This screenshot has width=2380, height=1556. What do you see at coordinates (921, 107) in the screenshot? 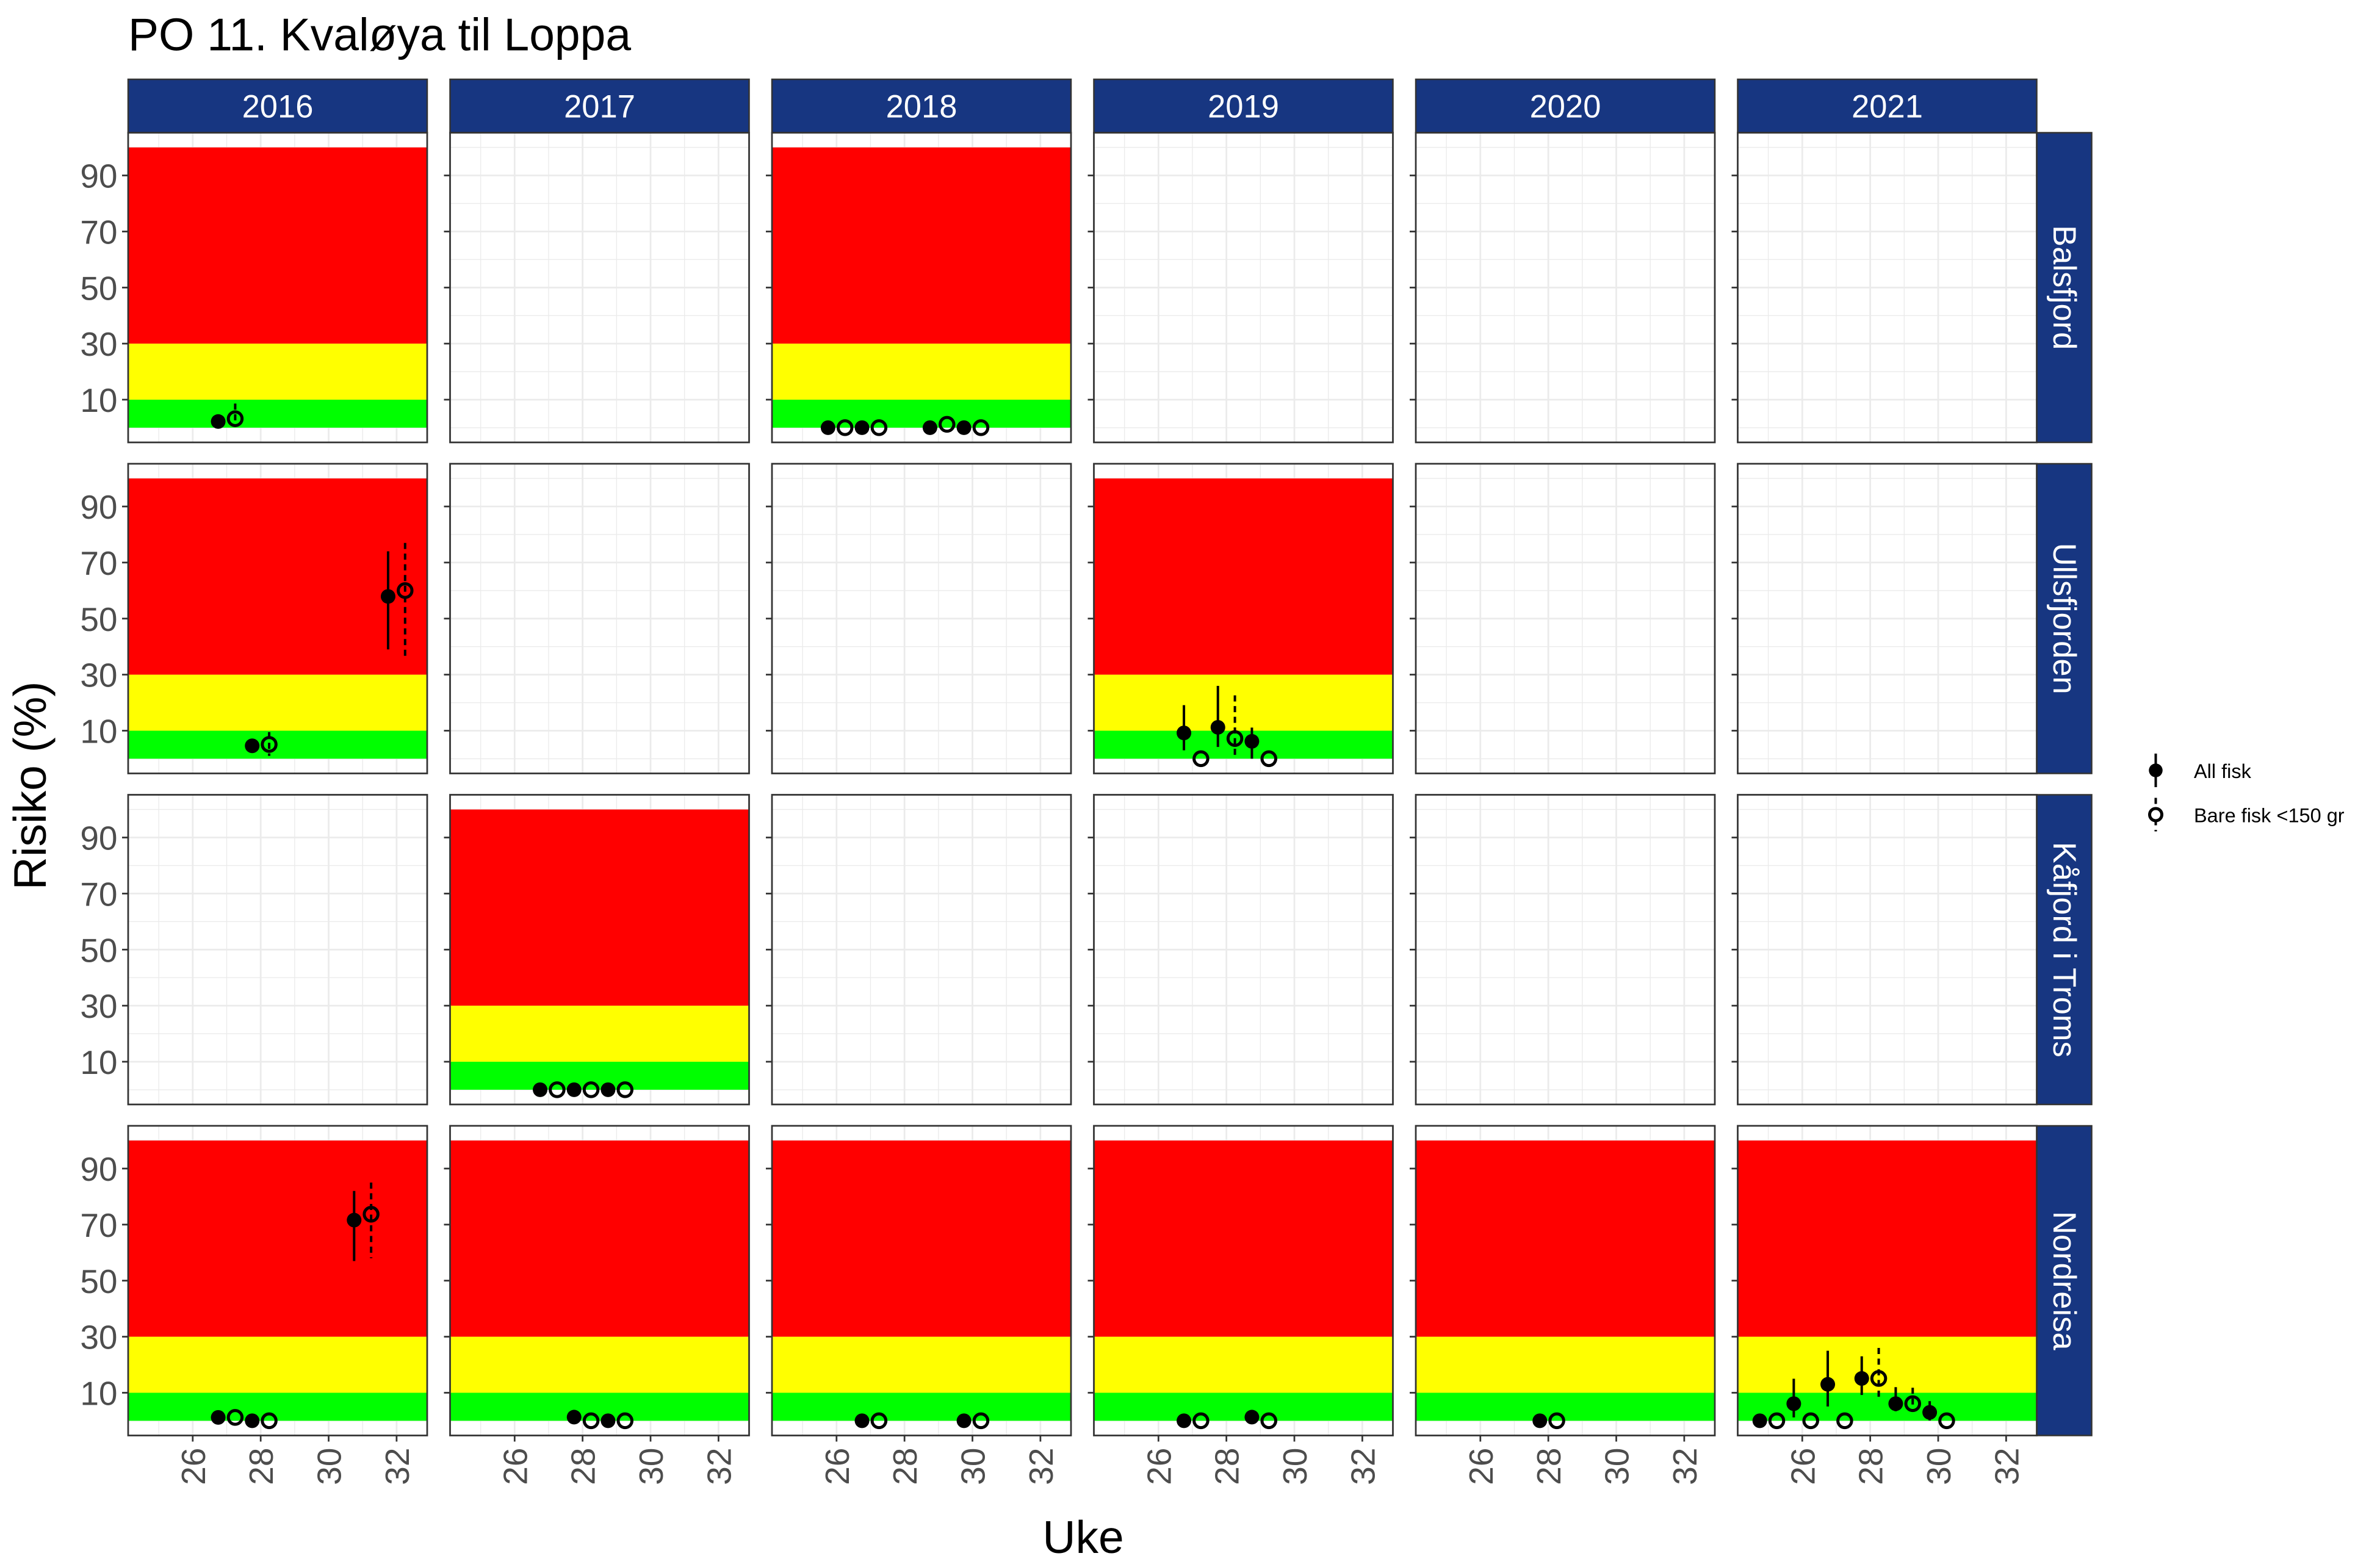
I see `strip-year-label: 2018` at bounding box center [921, 107].